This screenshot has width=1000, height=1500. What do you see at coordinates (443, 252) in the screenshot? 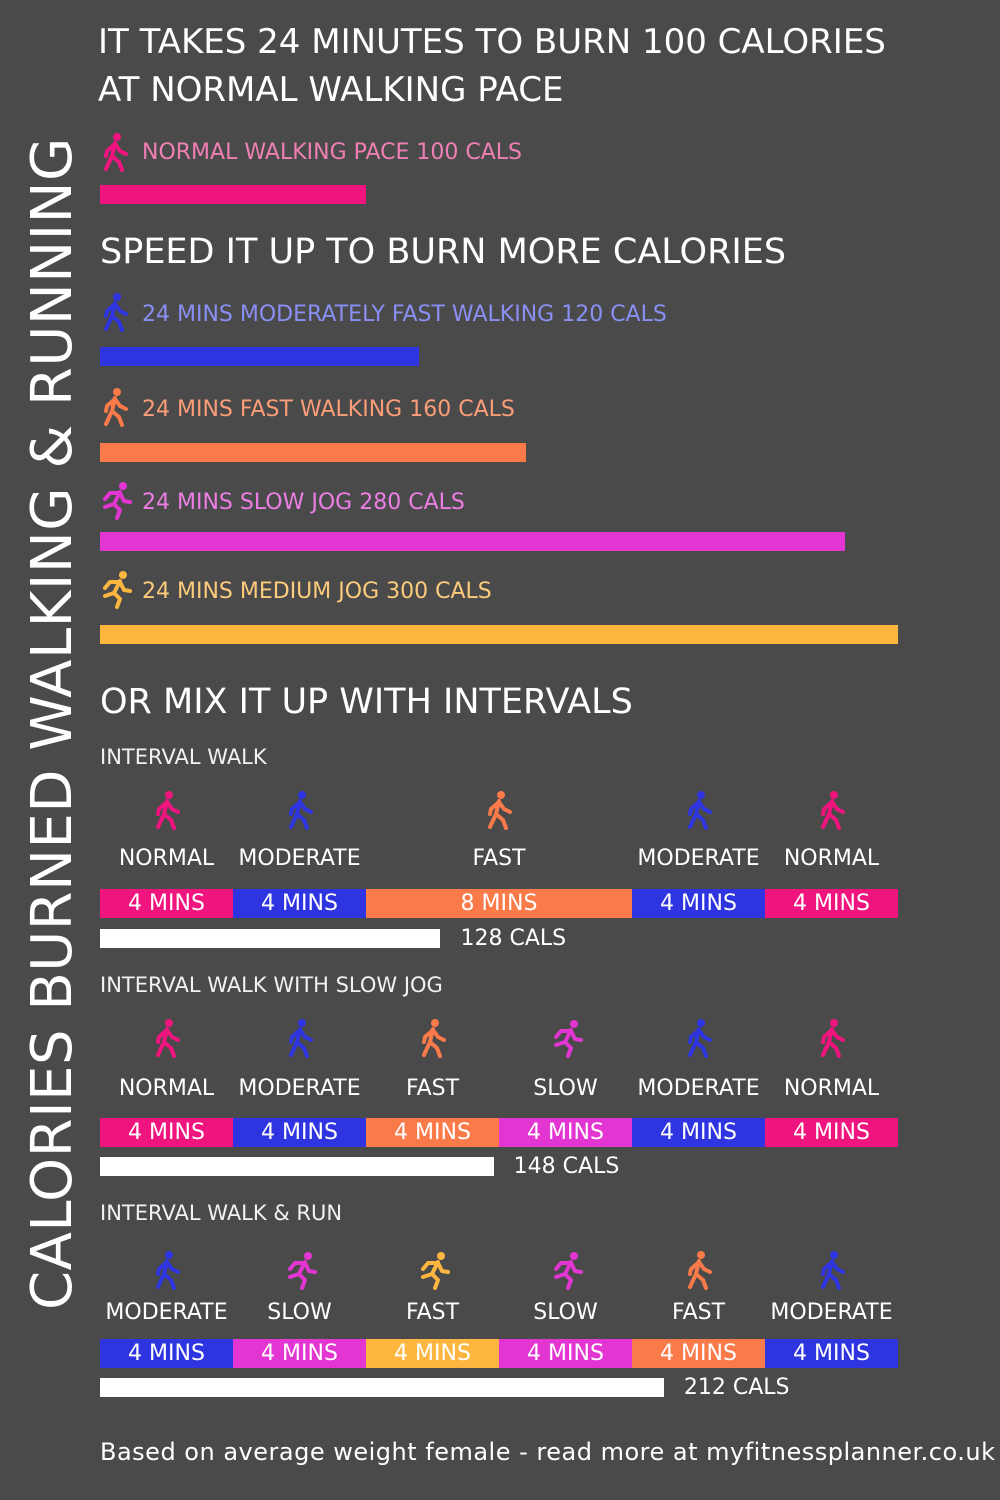
I see `speed-section-title: SPEED IT UP TO BURN MORE CALORIES` at bounding box center [443, 252].